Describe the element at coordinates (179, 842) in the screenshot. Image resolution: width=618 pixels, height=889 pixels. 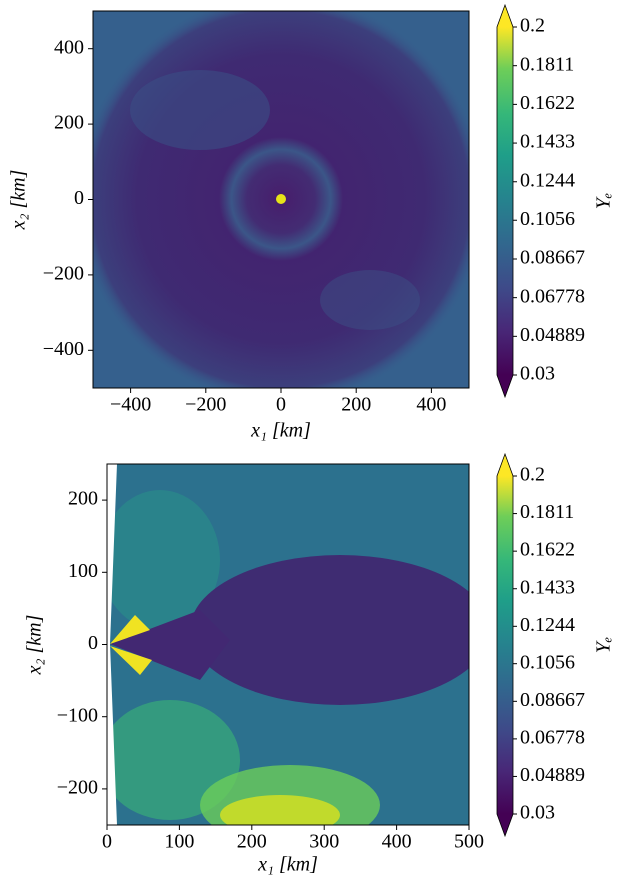
I see `x-tick-label: 100` at that location.